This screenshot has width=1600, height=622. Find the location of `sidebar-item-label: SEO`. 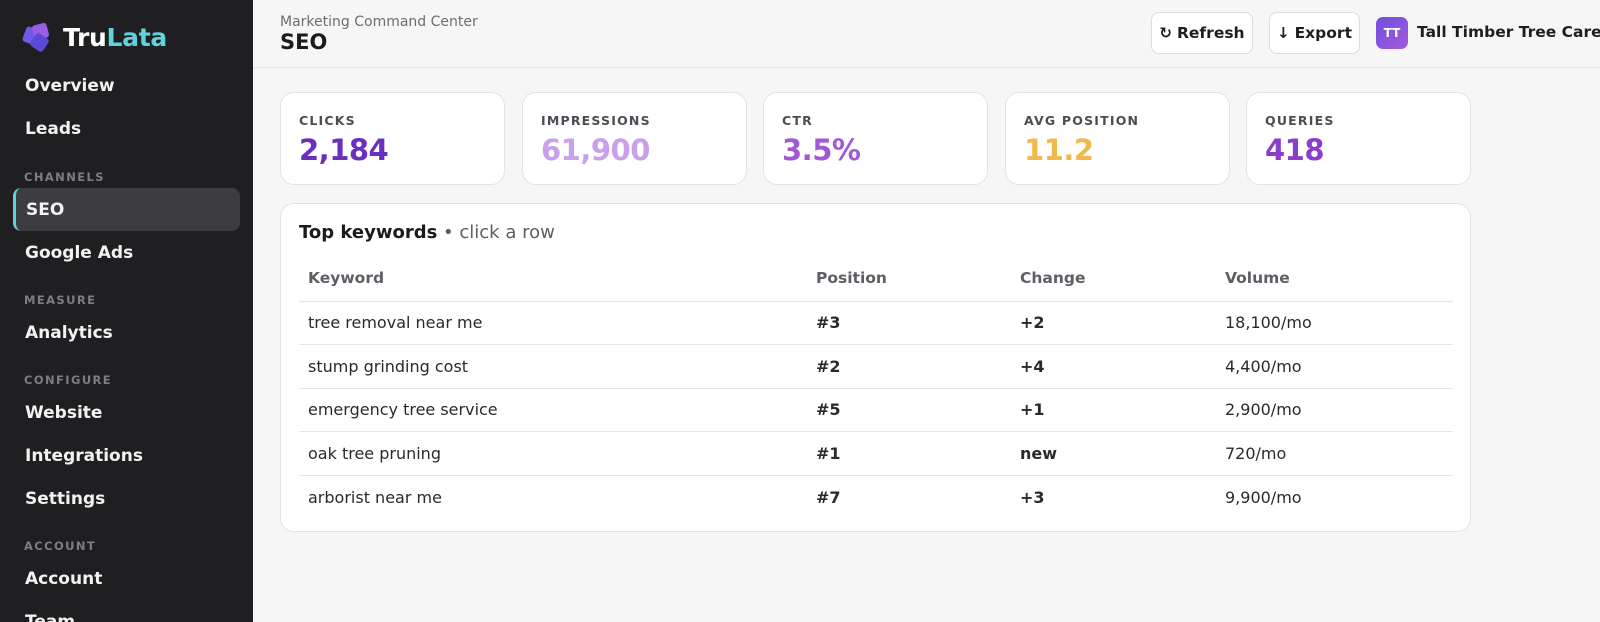

sidebar-item-label: SEO is located at coordinates (45, 209).